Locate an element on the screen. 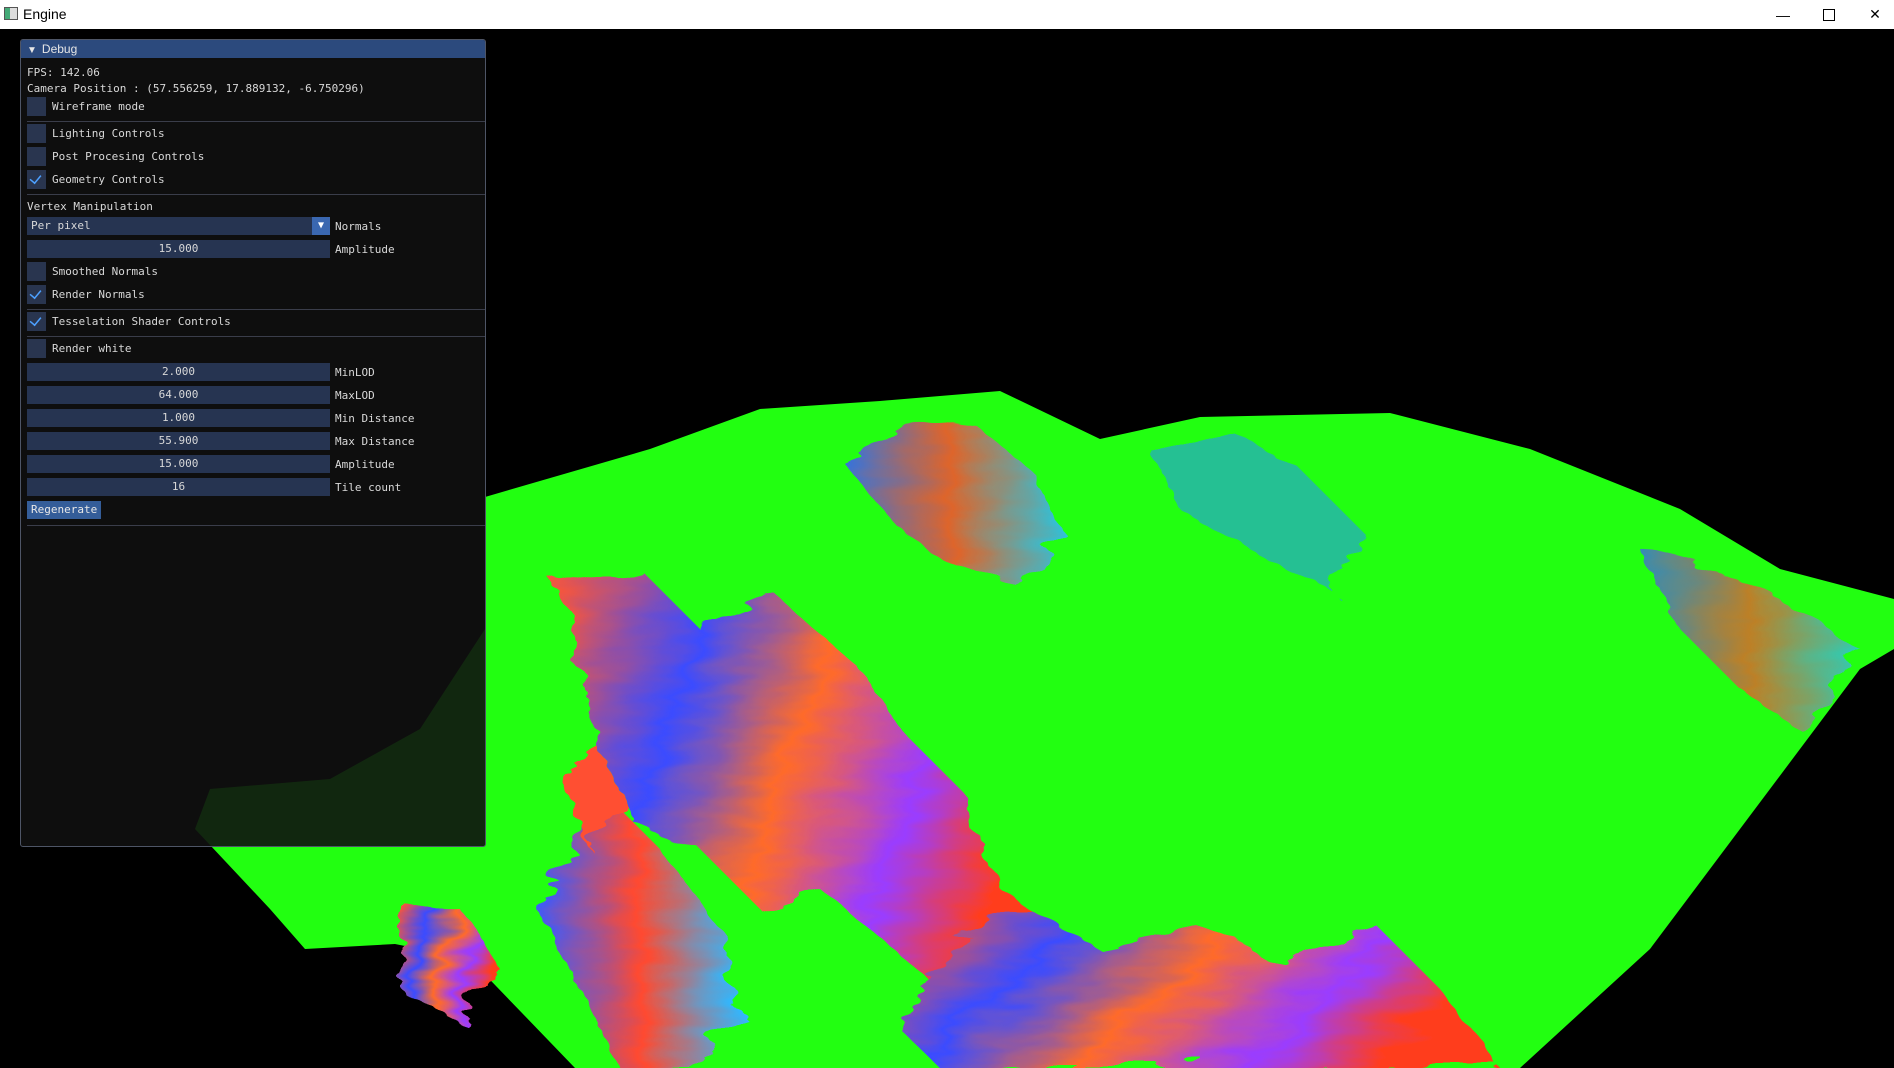  maximize-button is located at coordinates (1829, 14).